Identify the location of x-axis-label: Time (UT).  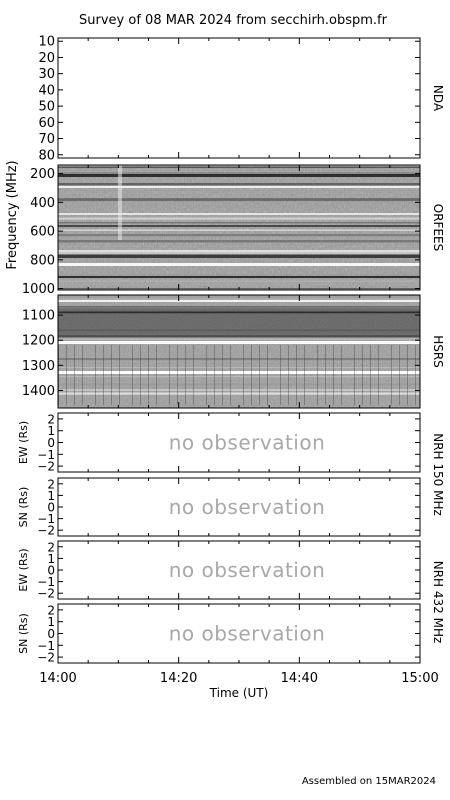
(239, 693).